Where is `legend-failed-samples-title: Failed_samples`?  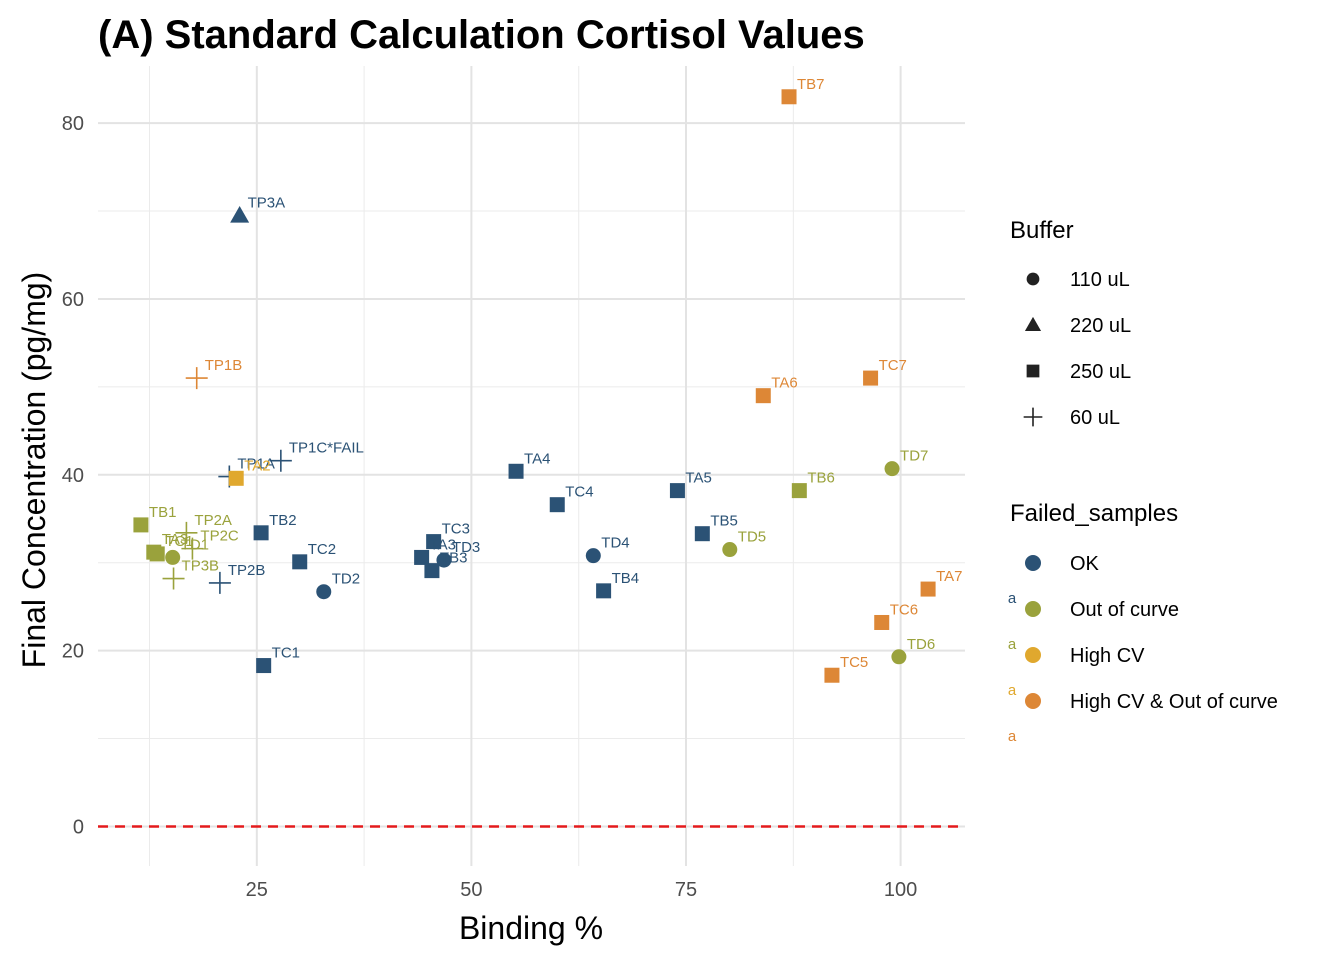 legend-failed-samples-title: Failed_samples is located at coordinates (1094, 513).